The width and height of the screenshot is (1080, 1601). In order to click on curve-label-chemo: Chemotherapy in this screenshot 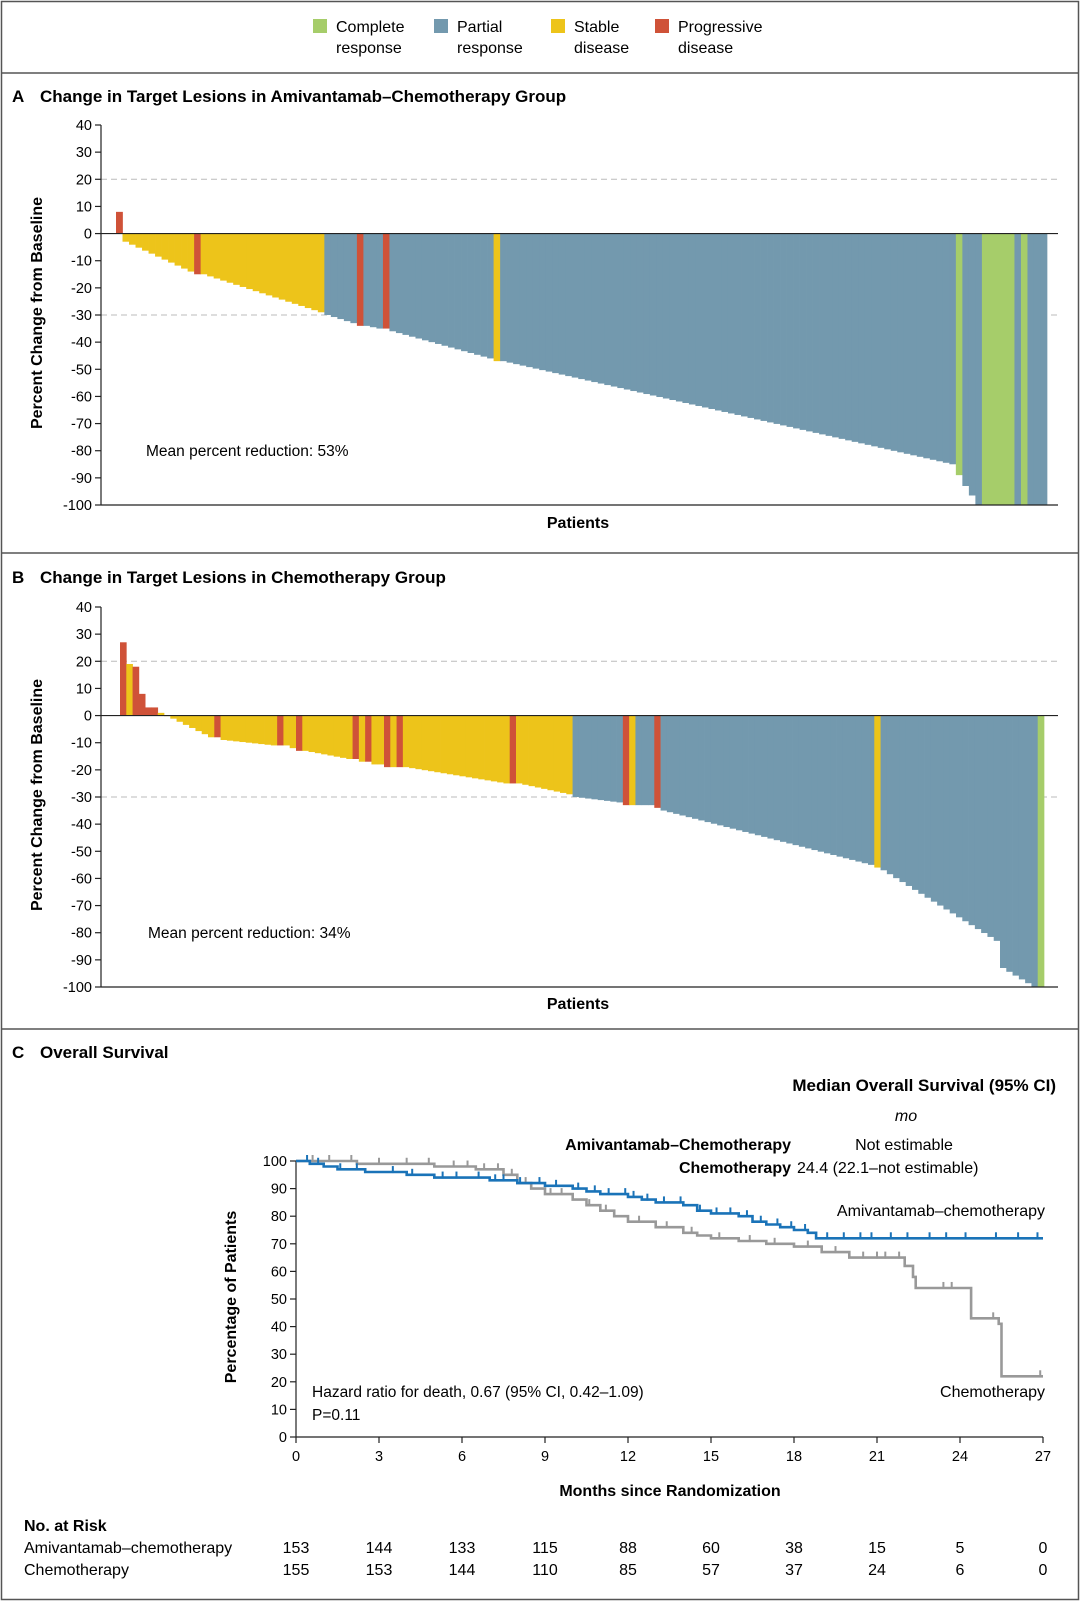, I will do `click(992, 1392)`.